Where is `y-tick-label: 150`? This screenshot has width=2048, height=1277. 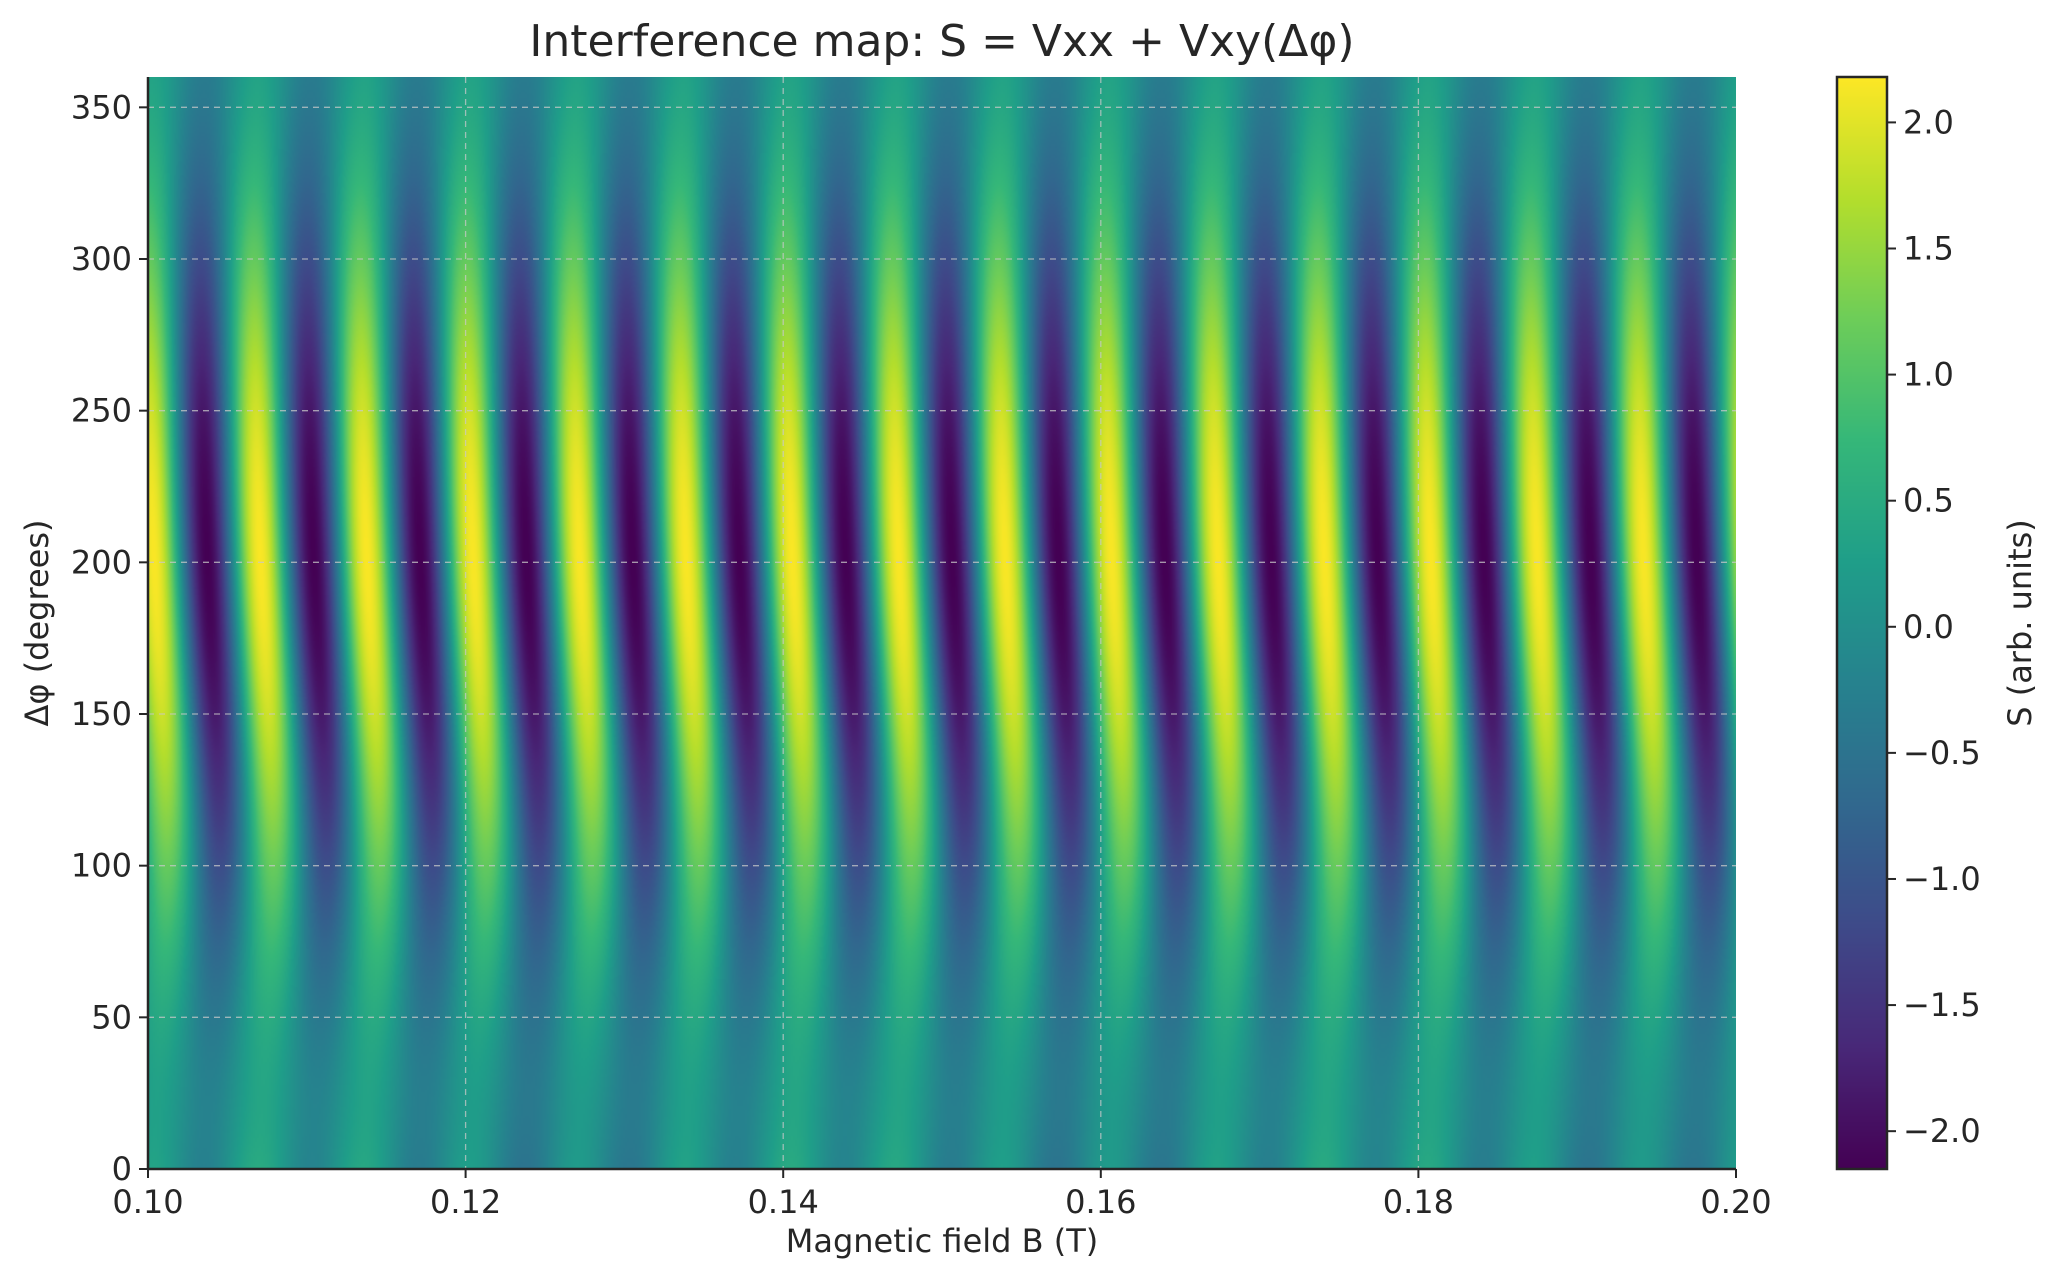 y-tick-label: 150 is located at coordinates (101, 714).